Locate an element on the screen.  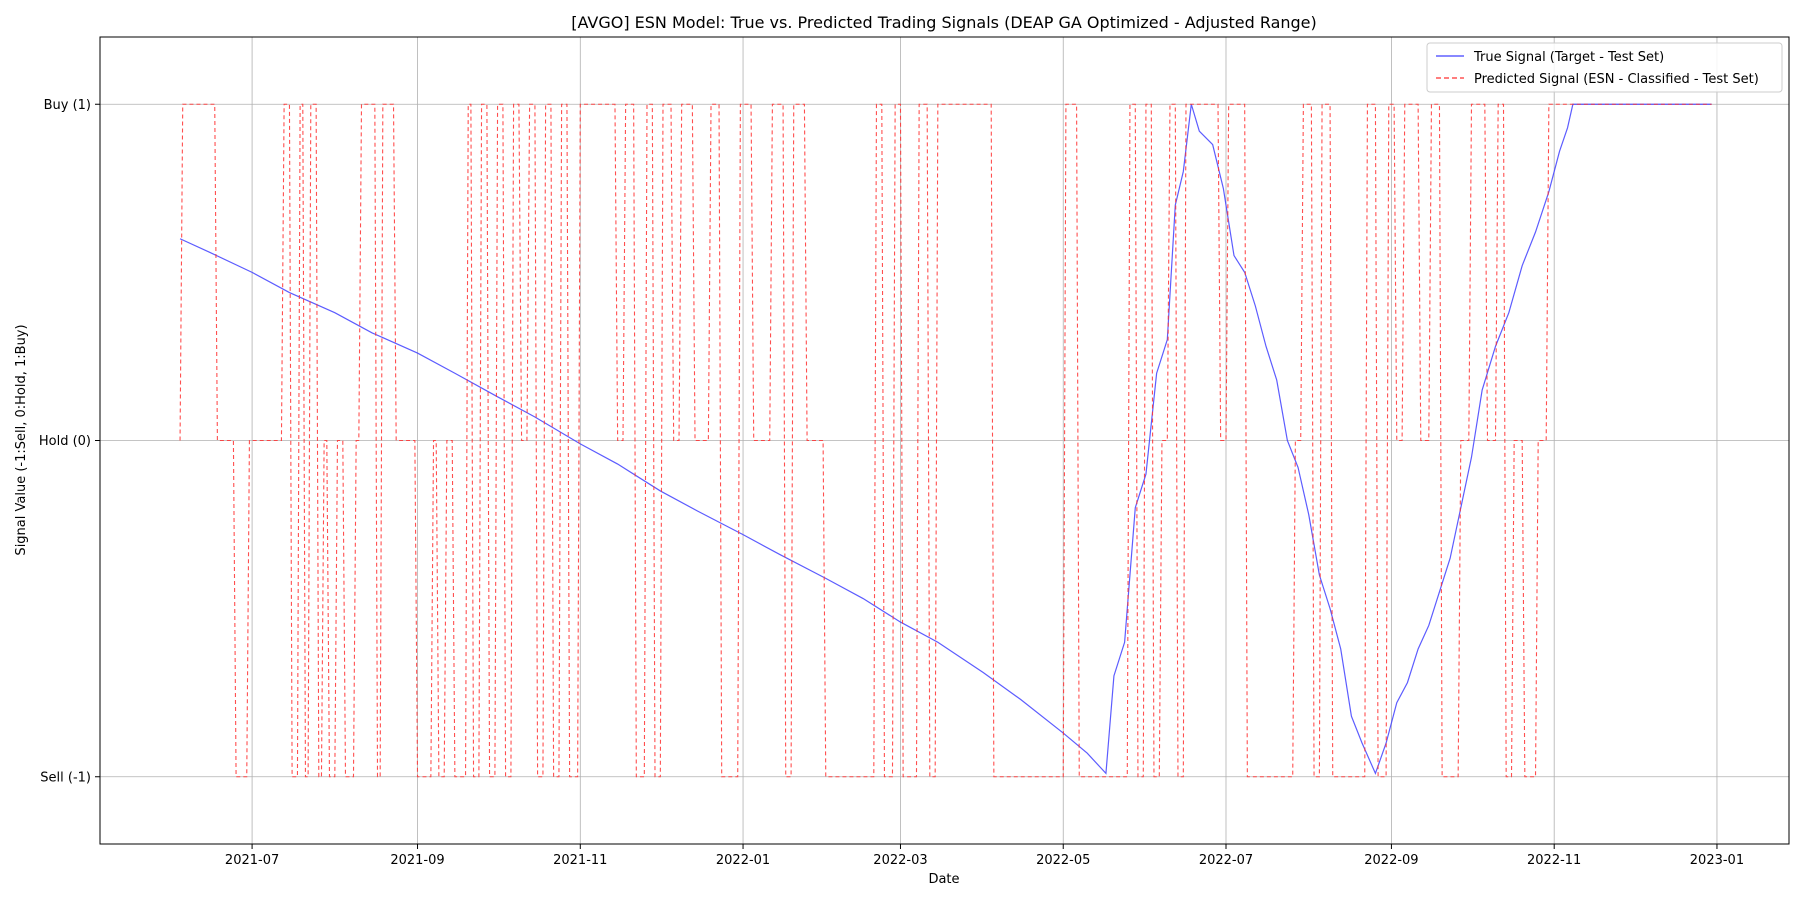
y-tick-label: Sell (-1) is located at coordinates (65, 777).